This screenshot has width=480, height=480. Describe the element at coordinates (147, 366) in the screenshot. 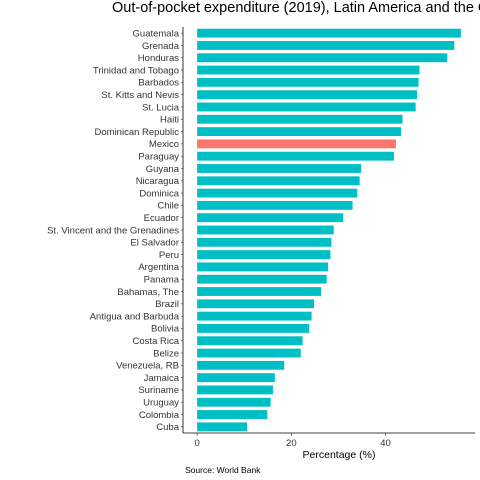

I see `y-tick-label: Venezuela, RB` at that location.